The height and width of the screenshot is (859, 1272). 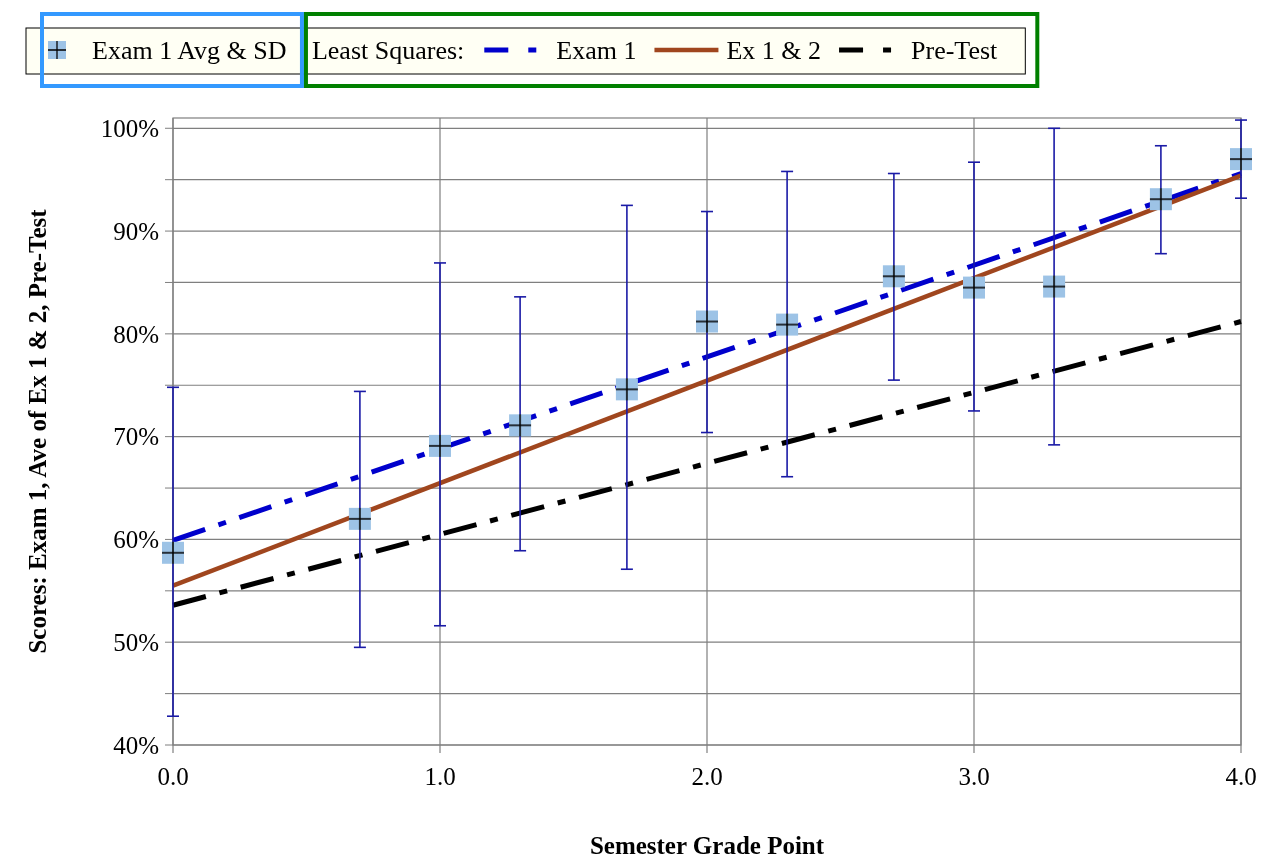 I want to click on legend-label: Ex 1 & 2, so click(x=774, y=51).